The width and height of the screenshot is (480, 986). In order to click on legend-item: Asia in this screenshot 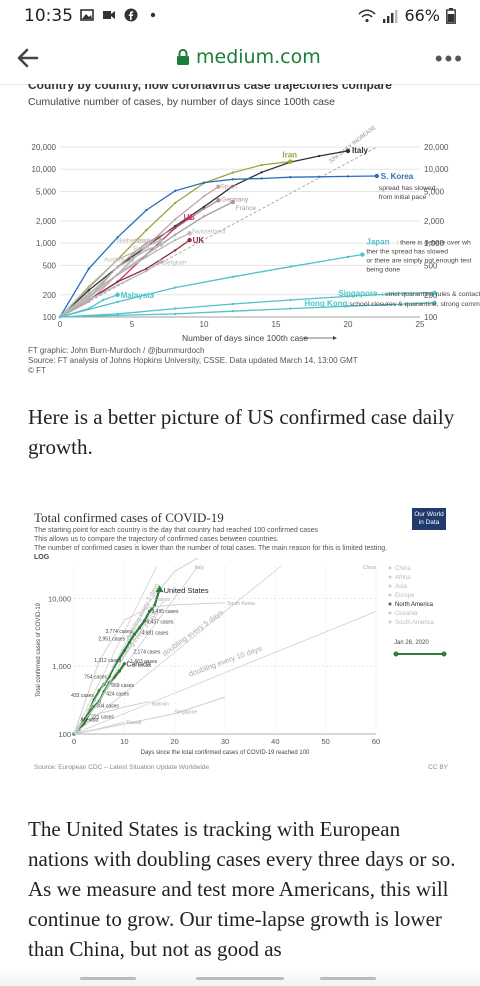, I will do `click(401, 587)`.